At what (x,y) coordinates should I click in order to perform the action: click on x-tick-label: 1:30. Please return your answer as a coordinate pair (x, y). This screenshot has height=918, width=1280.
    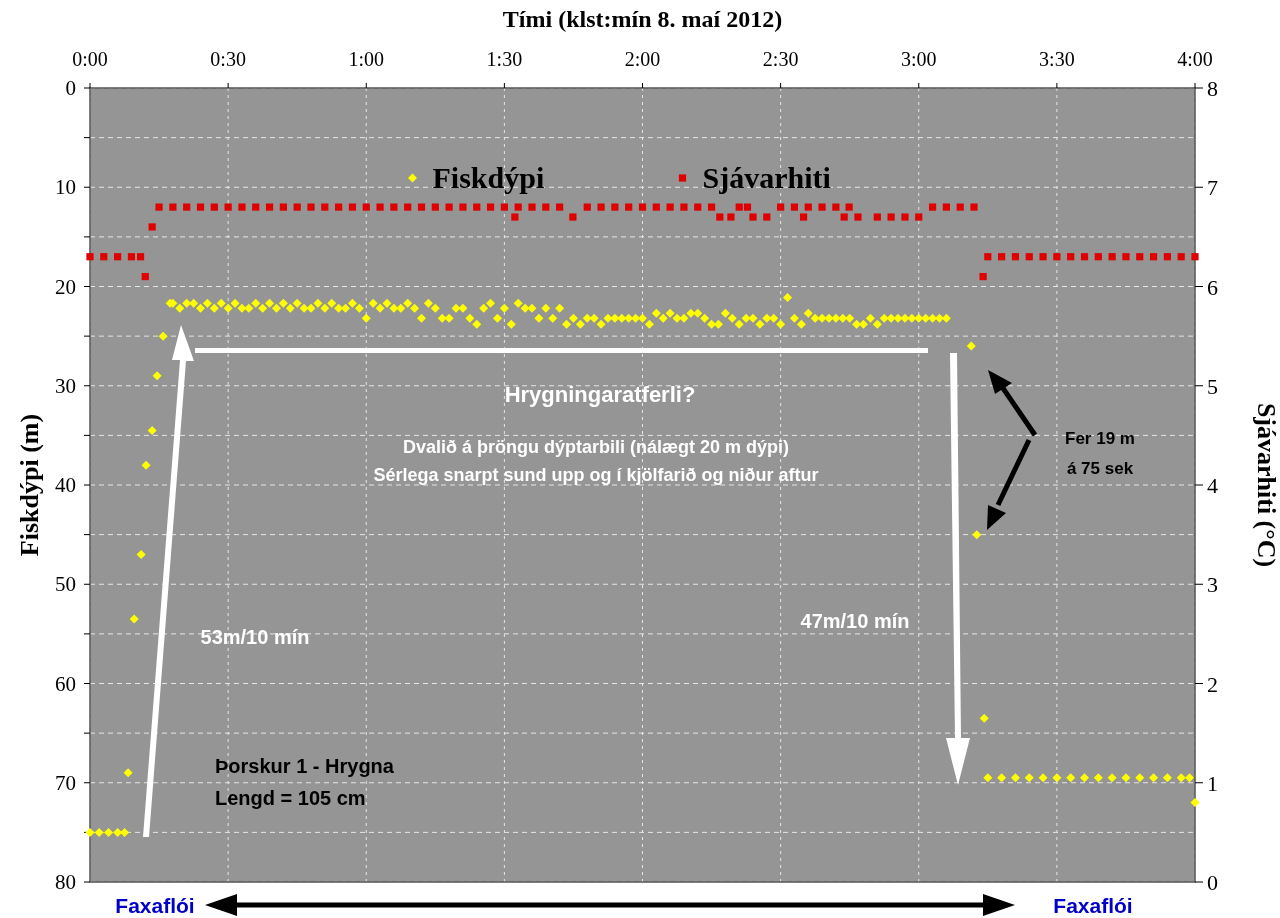
    Looking at the image, I should click on (504, 59).